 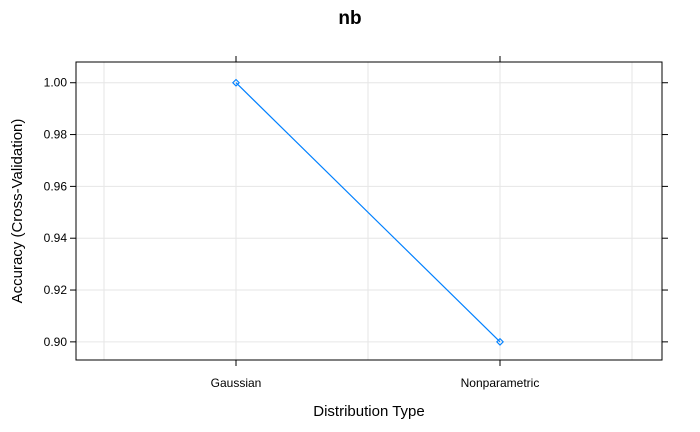 I want to click on x-tick-label: Nonparametric, so click(x=500, y=383).